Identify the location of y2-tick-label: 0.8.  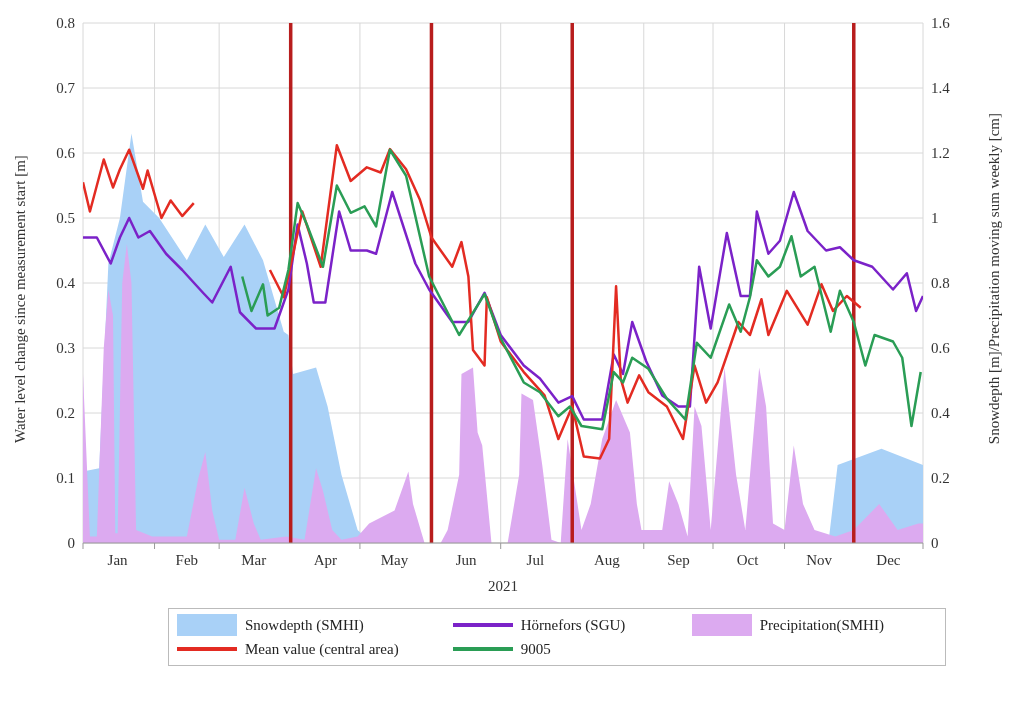
(940, 283).